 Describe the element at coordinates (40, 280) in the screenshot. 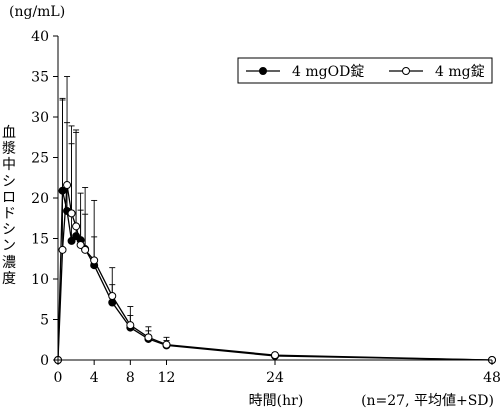

I see `y-tick-label: 10` at that location.